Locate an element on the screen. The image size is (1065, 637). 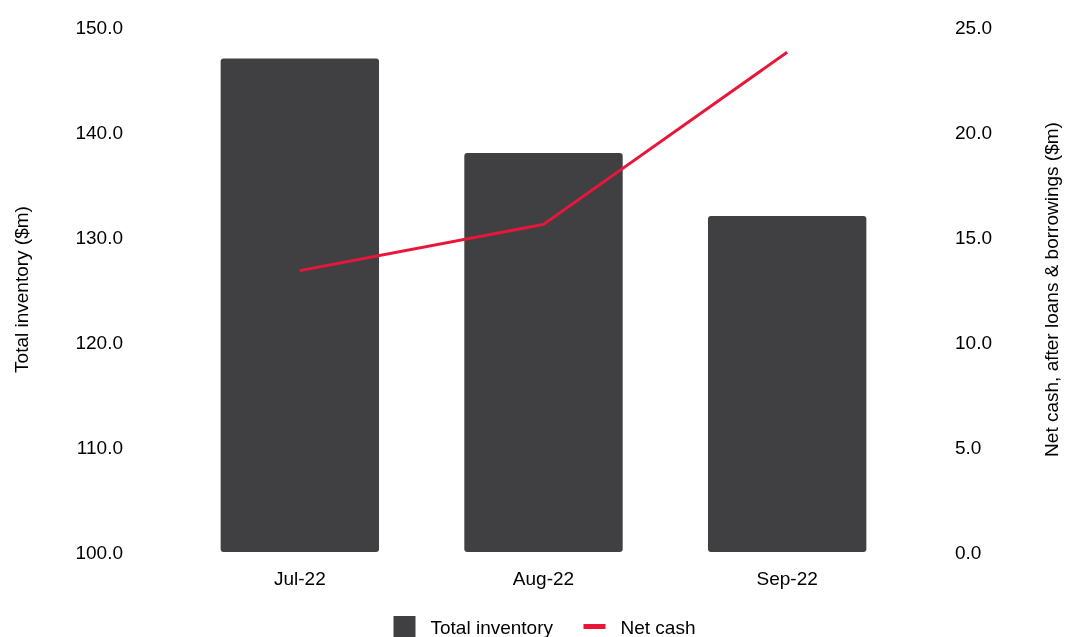
y-axis-title: Total inventory ($m) is located at coordinates (21, 289).